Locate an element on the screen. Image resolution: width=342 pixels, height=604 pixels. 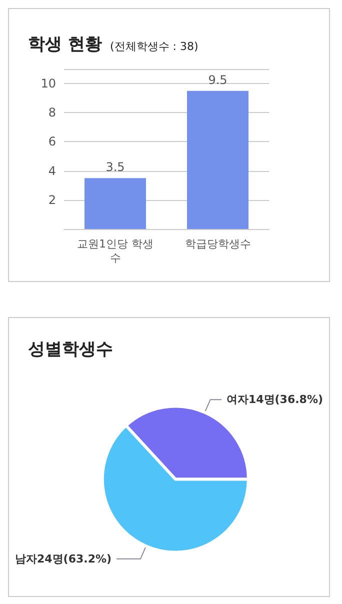
y-tick-label: 4 is located at coordinates (52, 171).